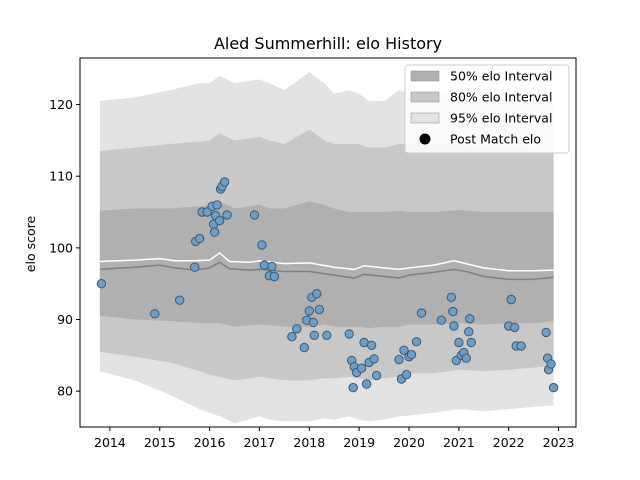 The image size is (640, 480). Describe the element at coordinates (334, 438) in the screenshot. I see `x-axis: 2014 2015 2016 2017 2018 2019 2020 2021 2022 2023` at that location.